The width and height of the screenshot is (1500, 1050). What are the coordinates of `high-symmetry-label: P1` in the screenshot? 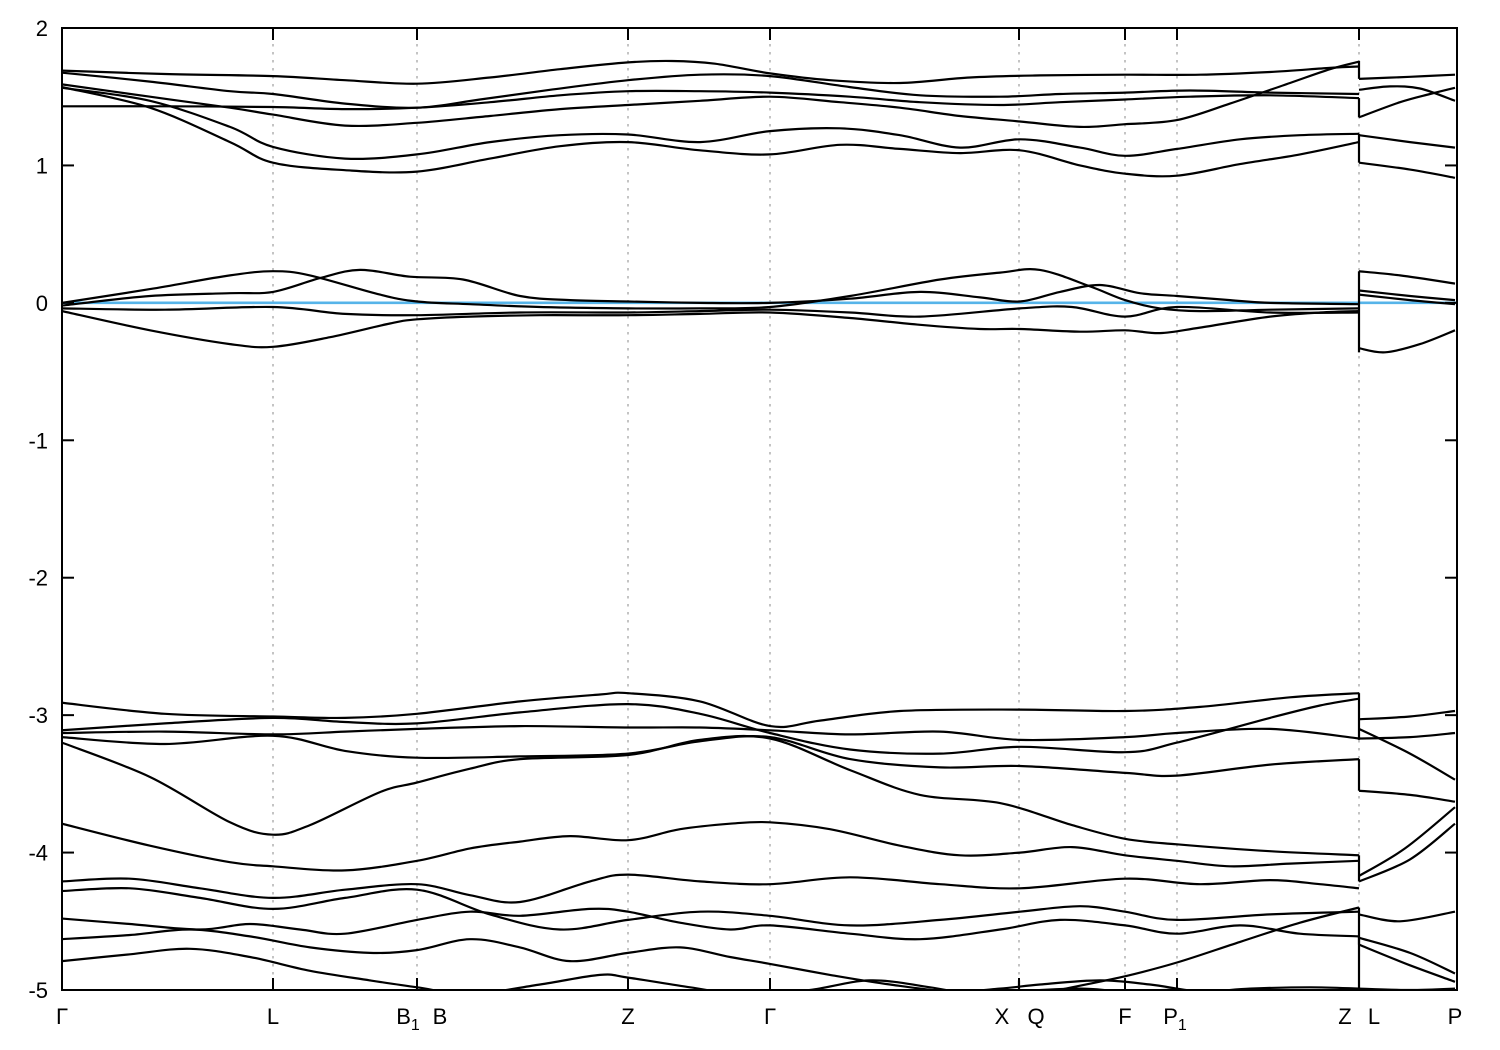 It's located at (1175, 1019).